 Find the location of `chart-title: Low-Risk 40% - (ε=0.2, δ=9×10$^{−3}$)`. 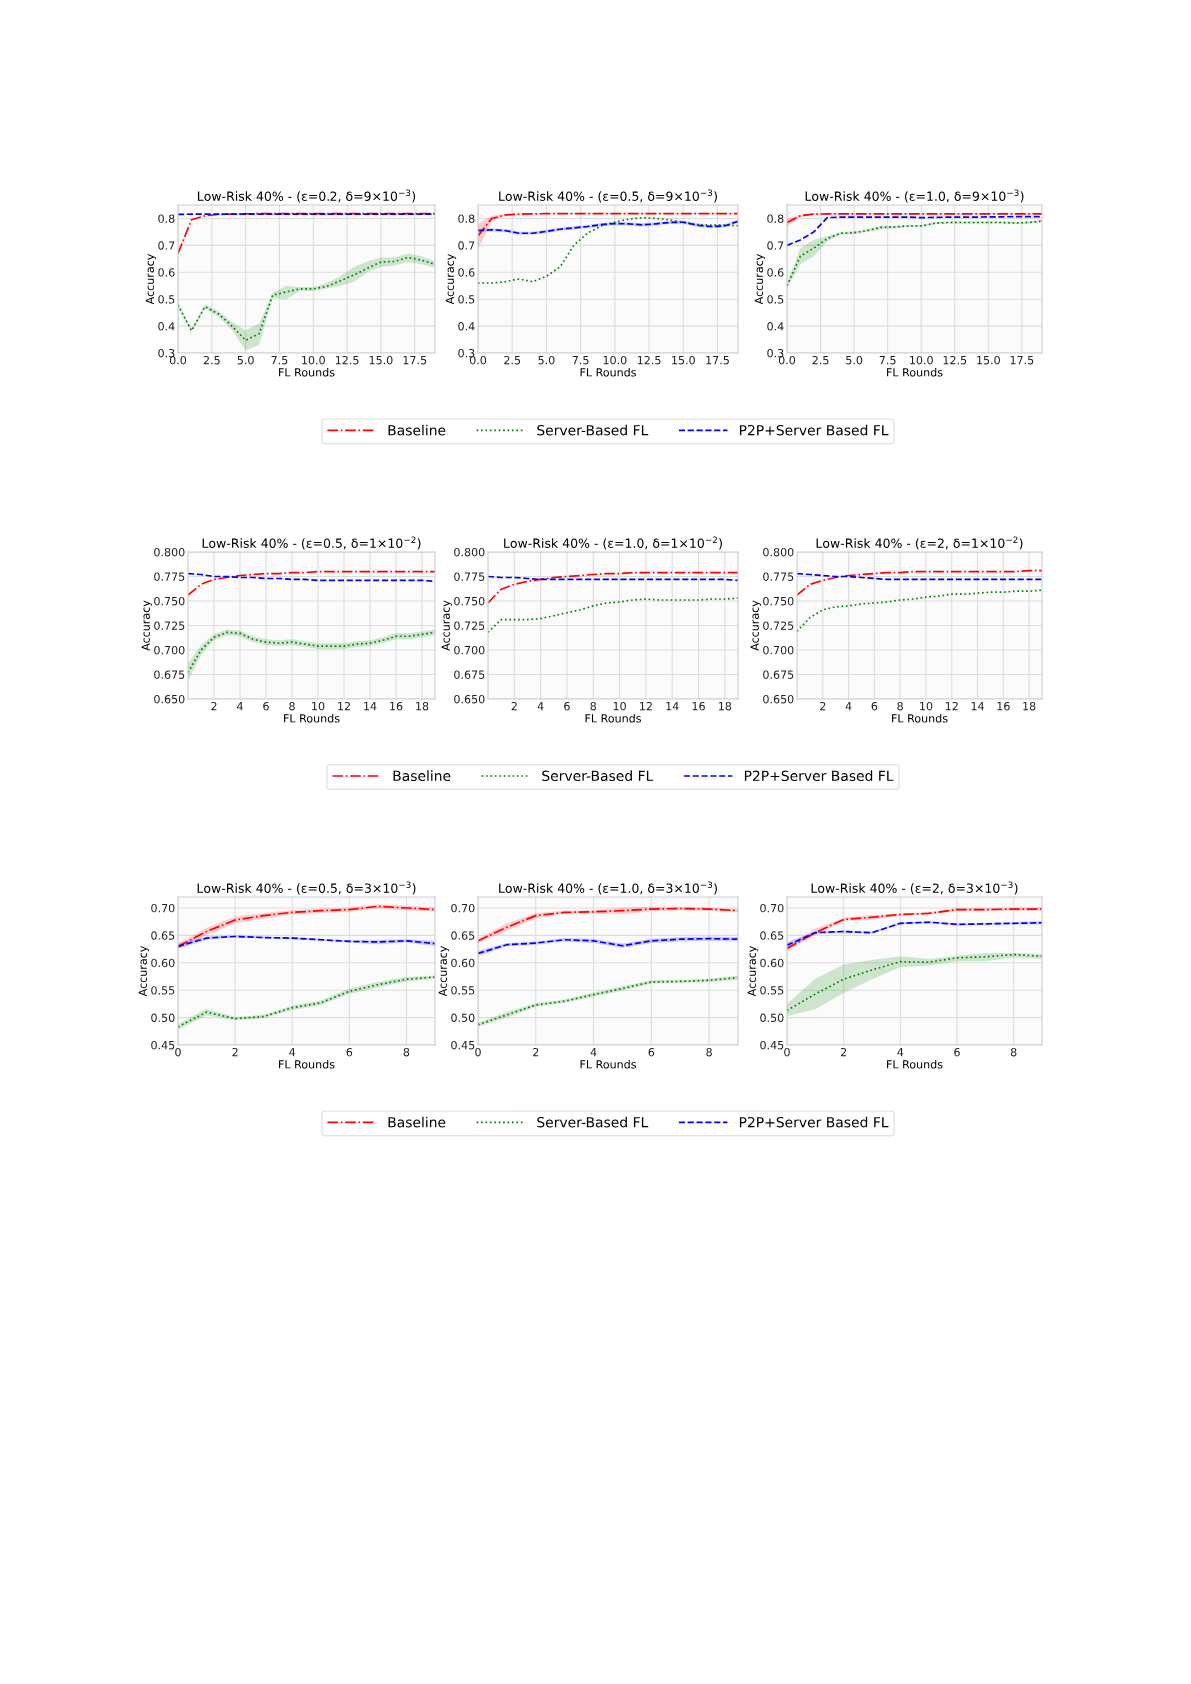

chart-title: Low-Risk 40% - (ε=0.2, δ=9×10$^{−3}$) is located at coordinates (306, 196).